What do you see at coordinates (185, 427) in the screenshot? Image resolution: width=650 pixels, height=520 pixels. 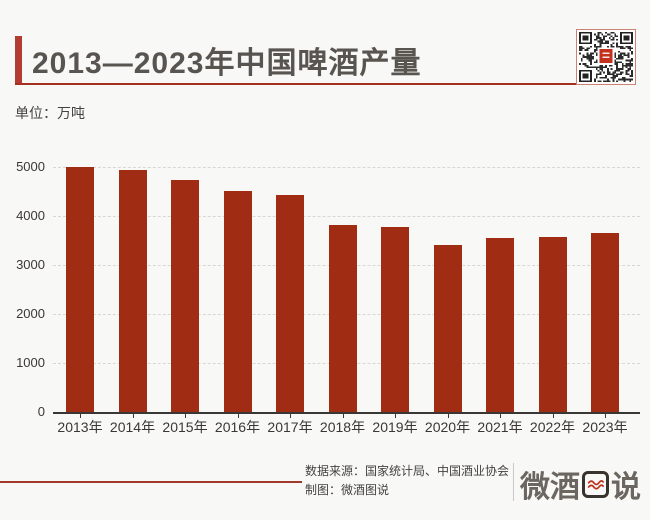 I see `x-tick-label-2015年: 2015年` at bounding box center [185, 427].